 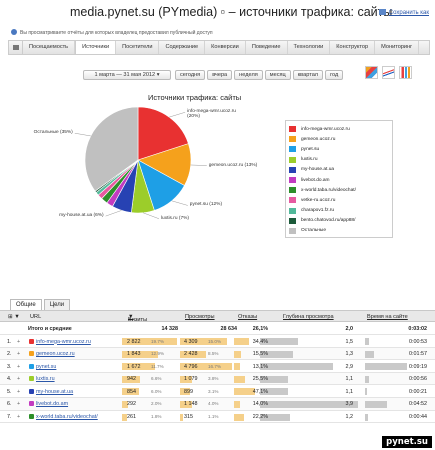 What do you see at coordinates (63, 341) in the screenshot?
I see `row-url: info-mega-wmr.ucoz.ru` at bounding box center [63, 341].